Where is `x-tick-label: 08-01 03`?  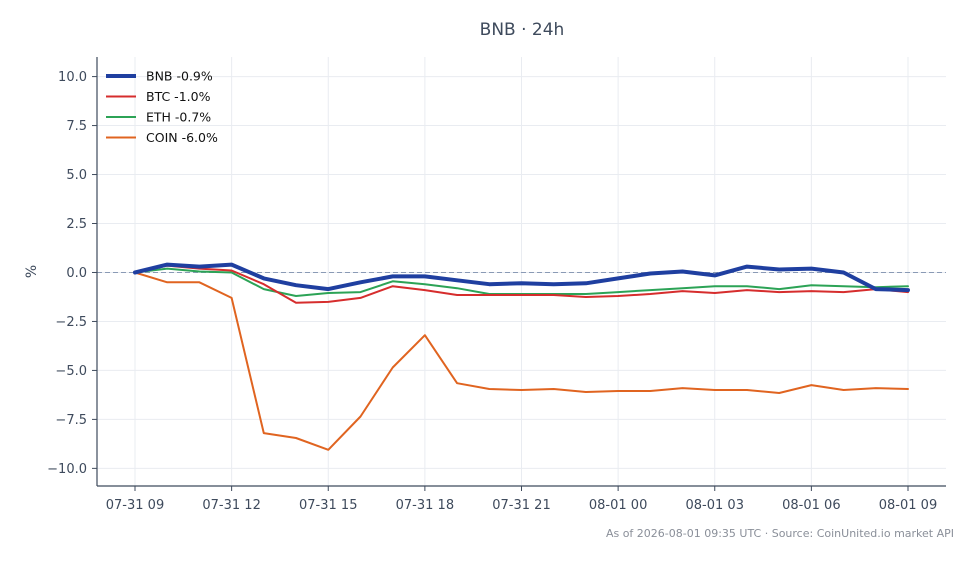 x-tick-label: 08-01 03 is located at coordinates (715, 505).